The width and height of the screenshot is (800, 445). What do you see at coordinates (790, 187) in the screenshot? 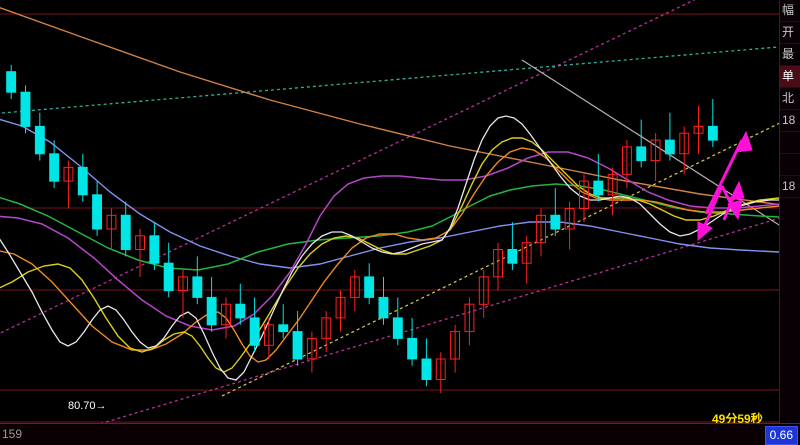
I see `price-axis-label-2: 18` at bounding box center [790, 187].